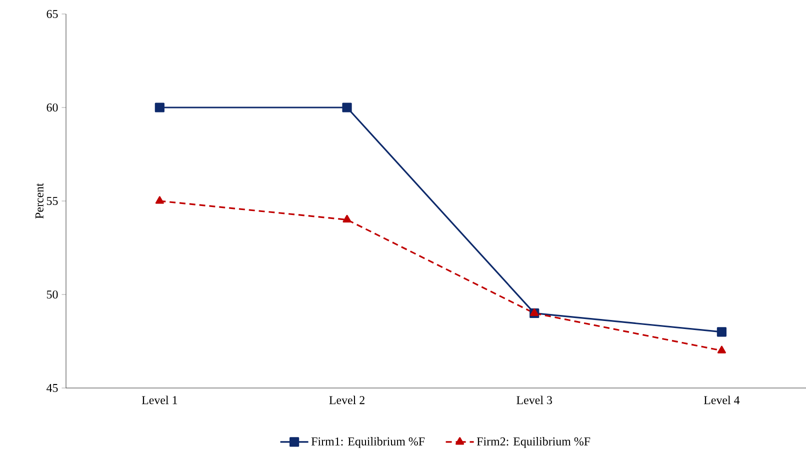  What do you see at coordinates (52, 14) in the screenshot?
I see `y-tick-label: 65` at bounding box center [52, 14].